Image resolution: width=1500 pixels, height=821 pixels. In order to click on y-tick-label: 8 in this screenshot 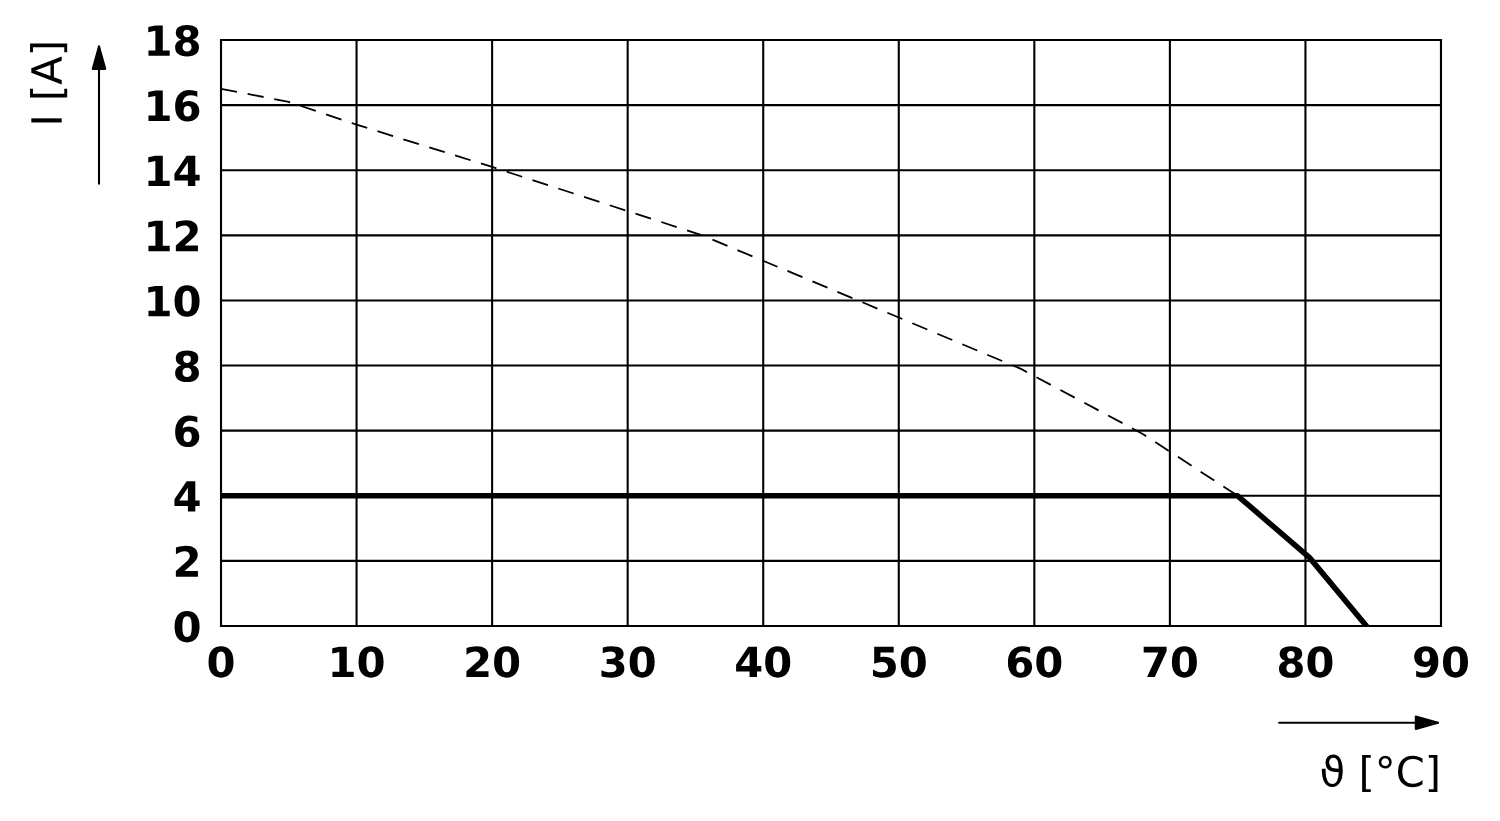, I will do `click(187, 366)`.